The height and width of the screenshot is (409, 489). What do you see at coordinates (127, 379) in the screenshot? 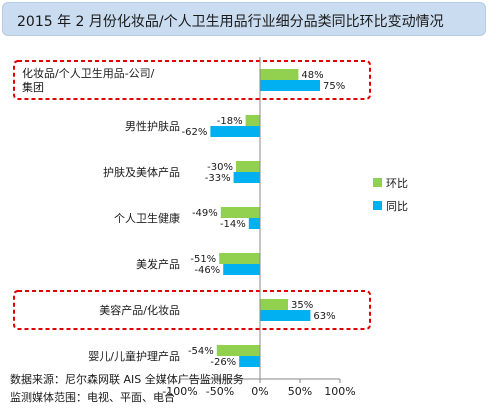
I see `data-source-note: 数据来源：尼尔森网联 AIS 全媒体广告监测服务` at bounding box center [127, 379].